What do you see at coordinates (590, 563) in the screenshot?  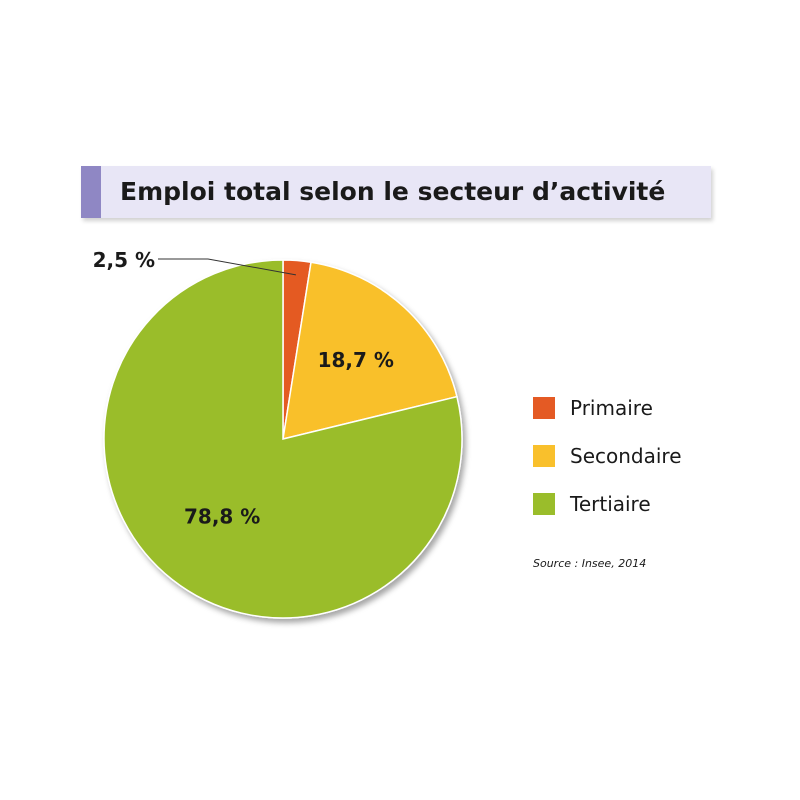 I see `source-note: Source : Insee, 2014` at bounding box center [590, 563].